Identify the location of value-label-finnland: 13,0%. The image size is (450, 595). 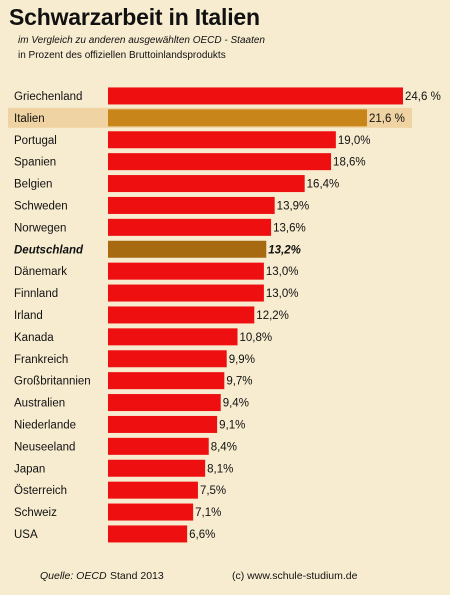
(282, 294).